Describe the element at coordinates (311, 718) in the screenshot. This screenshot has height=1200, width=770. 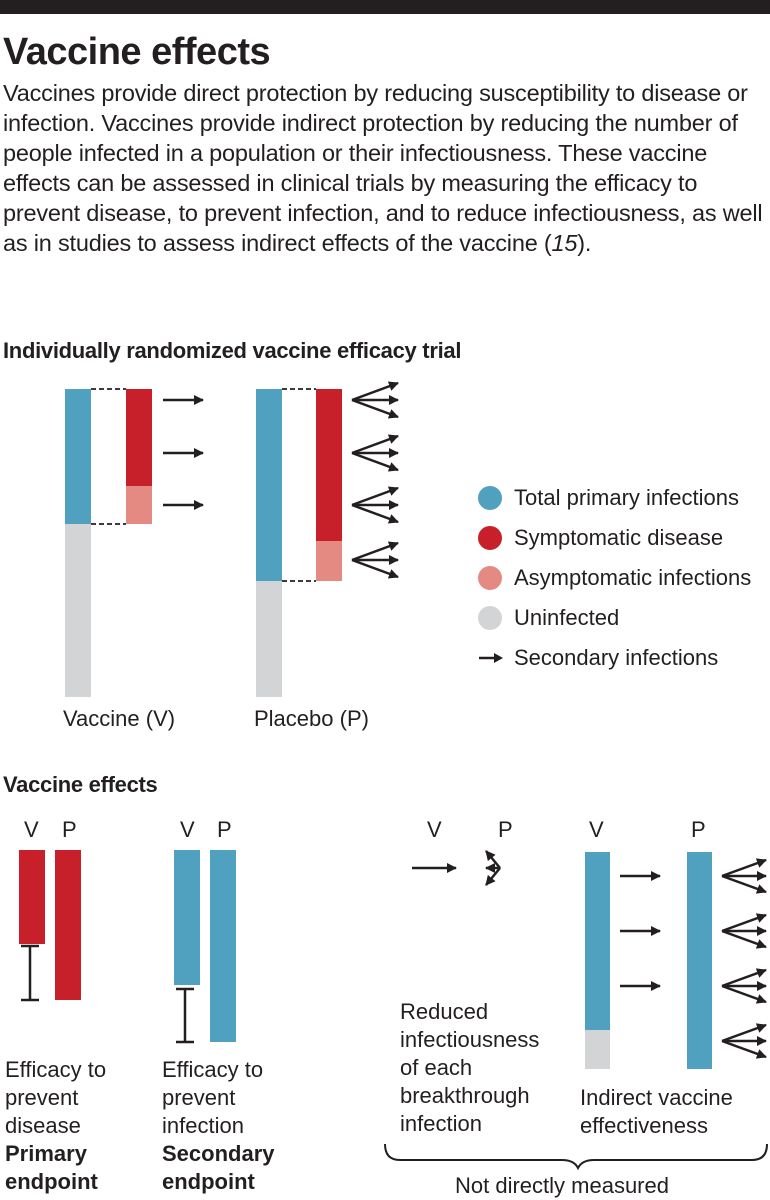
I see `placebo-arm-label: Placebo (P)` at that location.